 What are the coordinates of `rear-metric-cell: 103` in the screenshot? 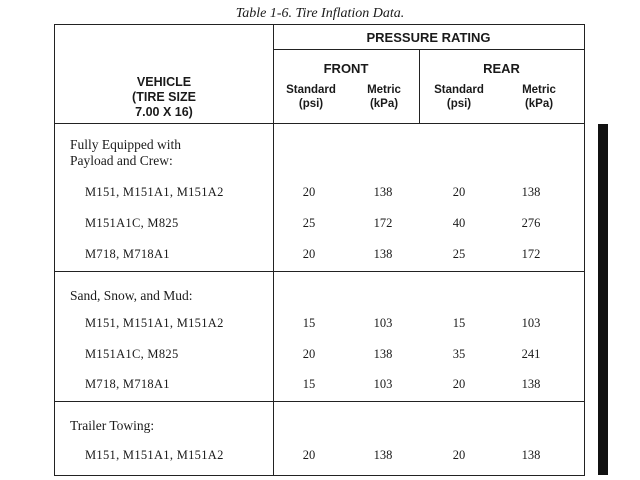 It's located at (531, 323).